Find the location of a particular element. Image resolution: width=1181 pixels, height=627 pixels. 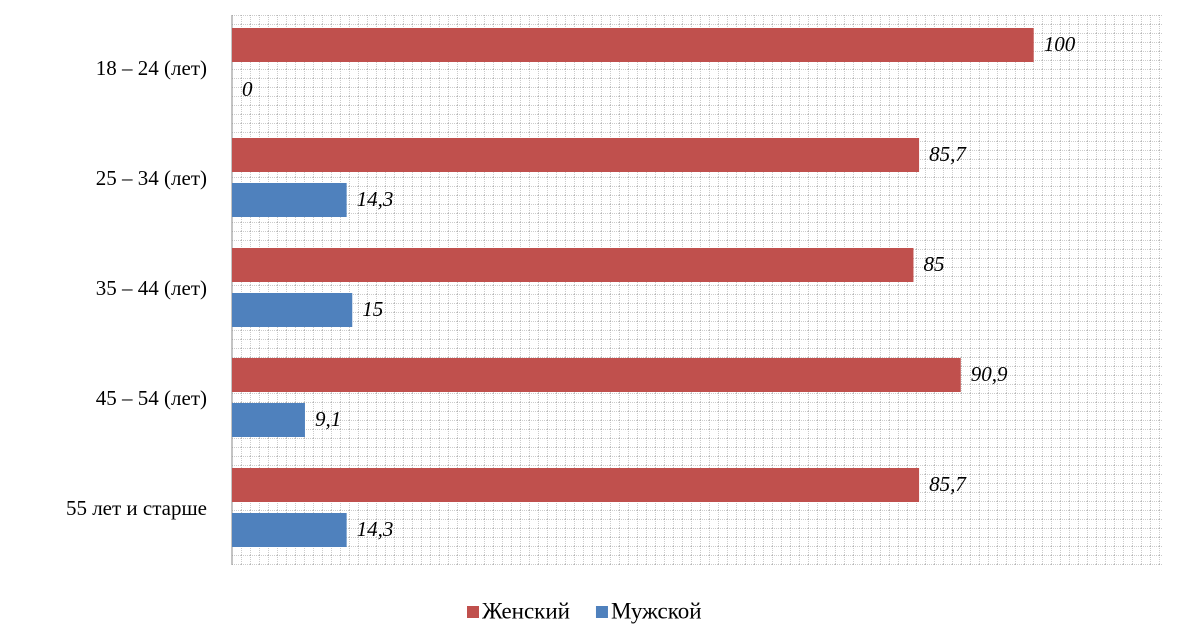

value-label: 100 is located at coordinates (1060, 44).